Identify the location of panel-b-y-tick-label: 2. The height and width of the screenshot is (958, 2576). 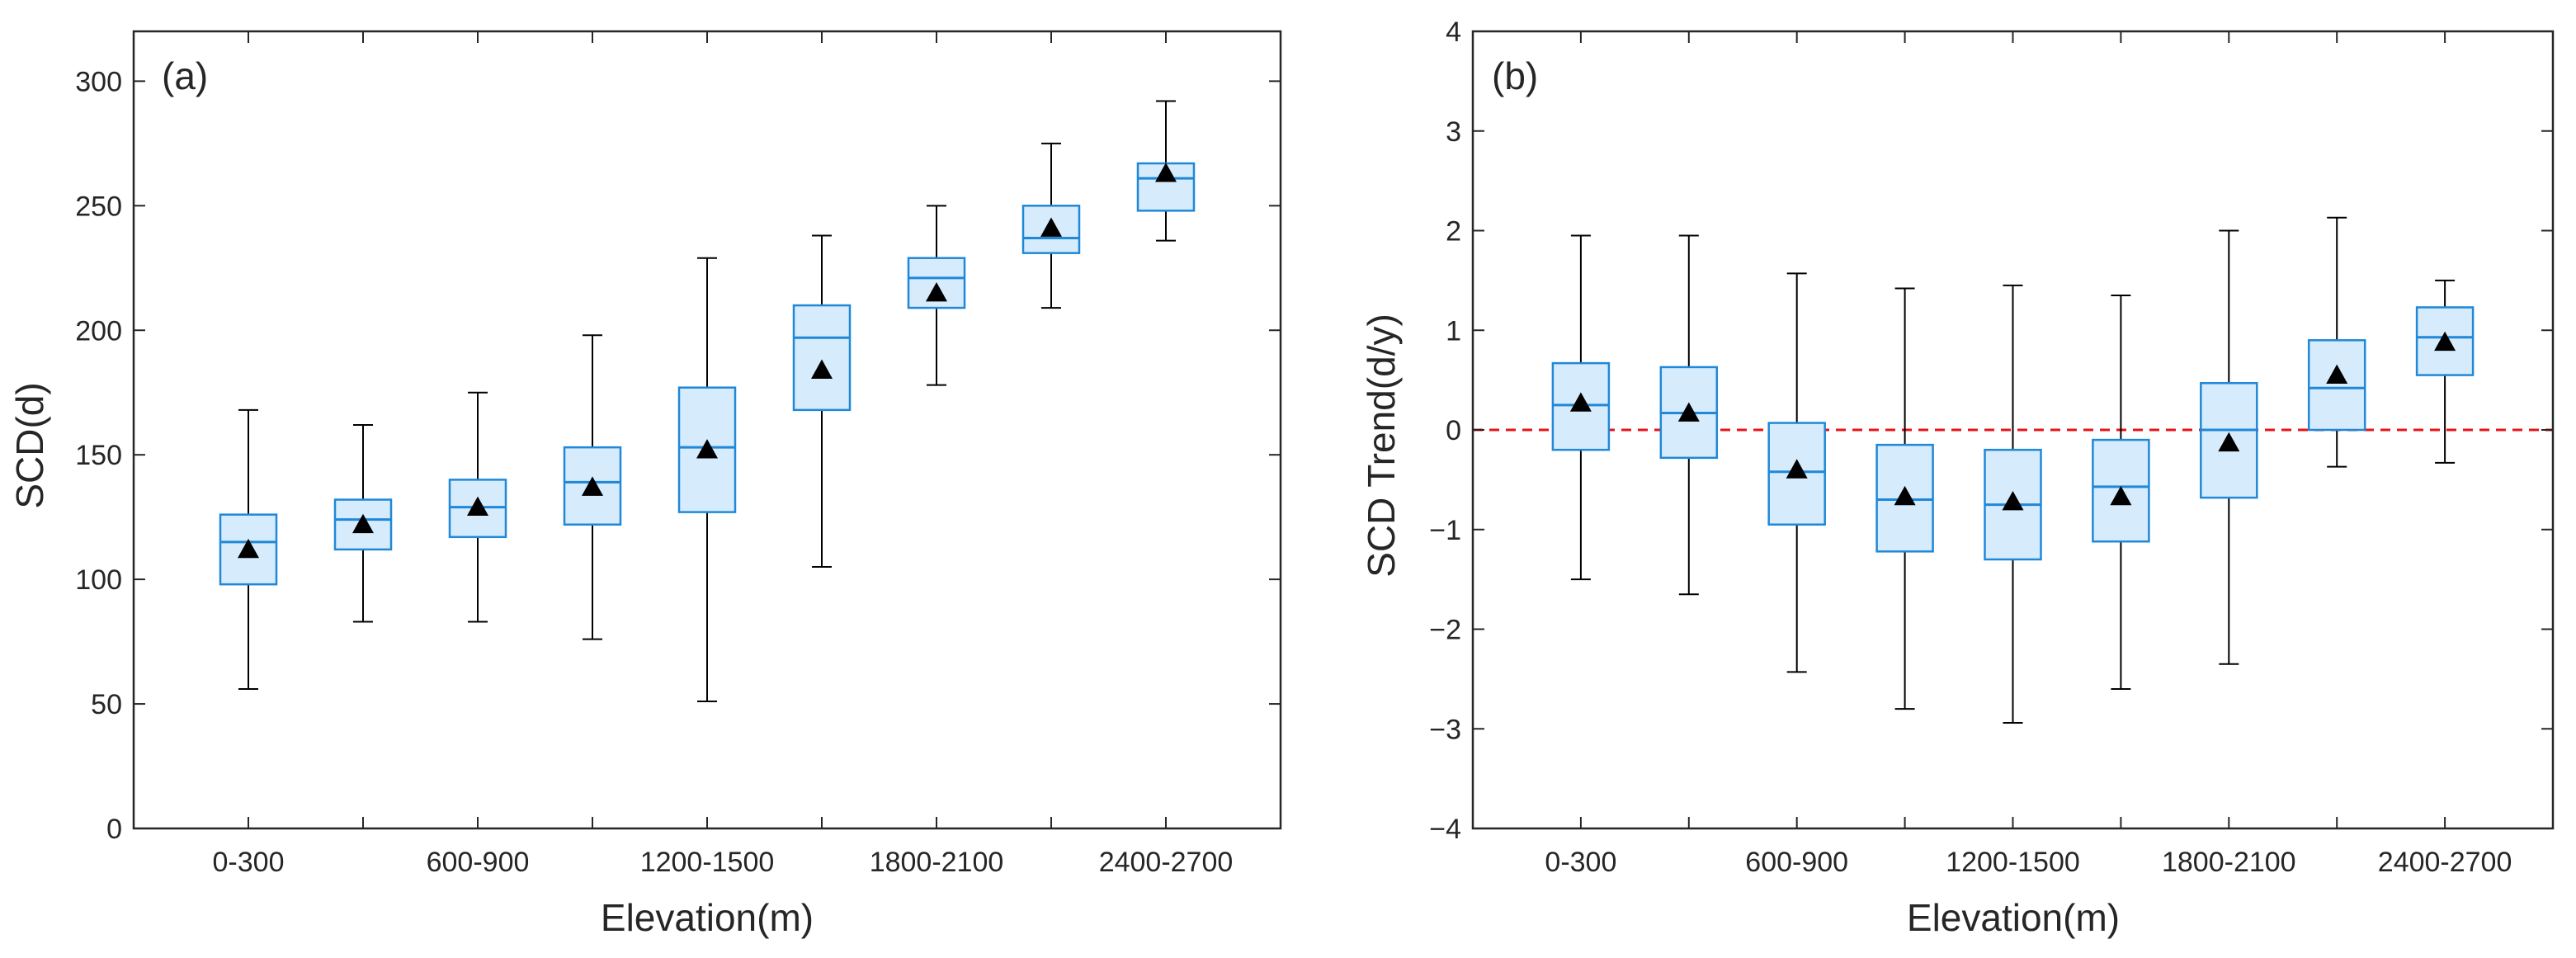
(1453, 232).